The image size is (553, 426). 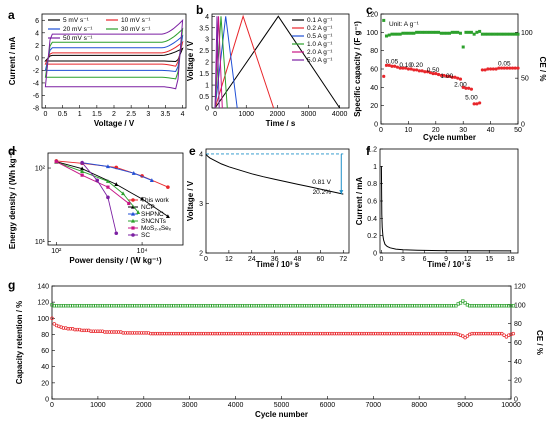 I want to click on y-tick-label: 3.5, so click(x=204, y=28).